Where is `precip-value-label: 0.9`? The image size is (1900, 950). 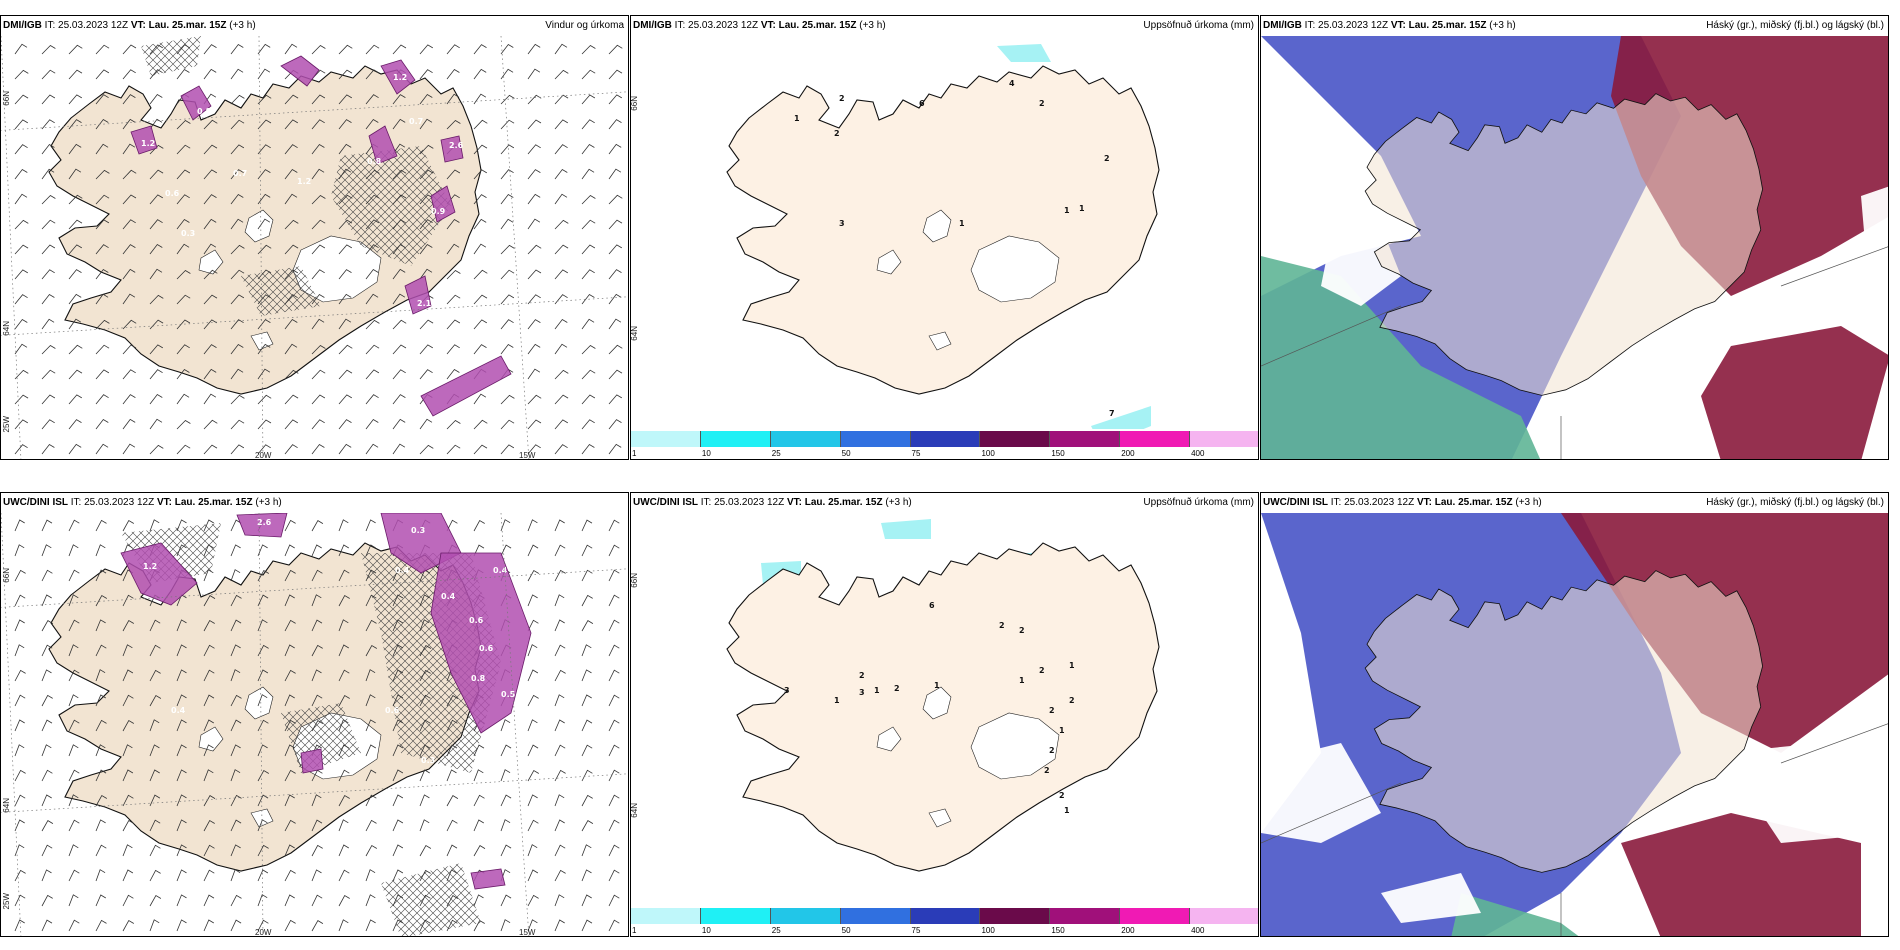
precip-value-label: 0.9 is located at coordinates (438, 211).